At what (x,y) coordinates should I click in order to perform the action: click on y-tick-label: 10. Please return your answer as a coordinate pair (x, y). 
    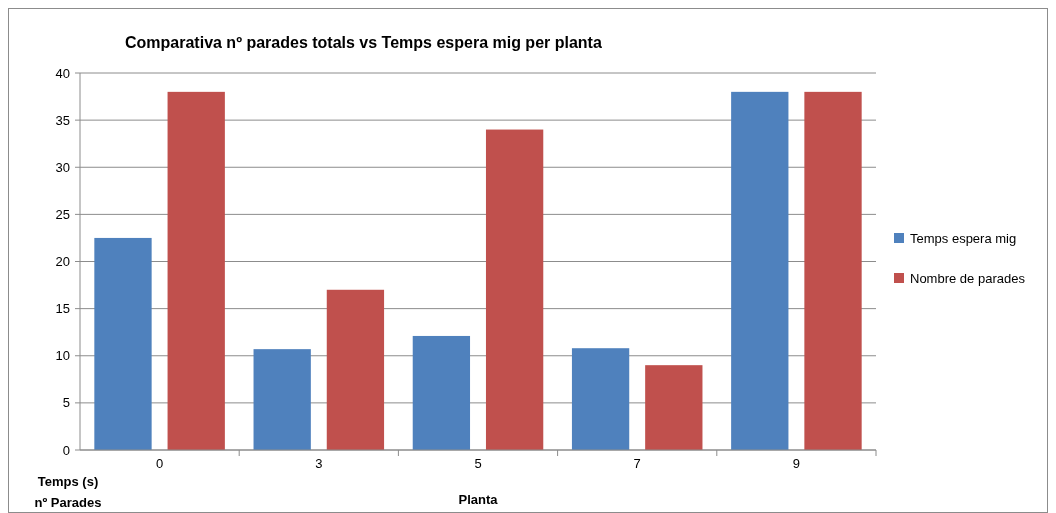
    Looking at the image, I should click on (62, 356).